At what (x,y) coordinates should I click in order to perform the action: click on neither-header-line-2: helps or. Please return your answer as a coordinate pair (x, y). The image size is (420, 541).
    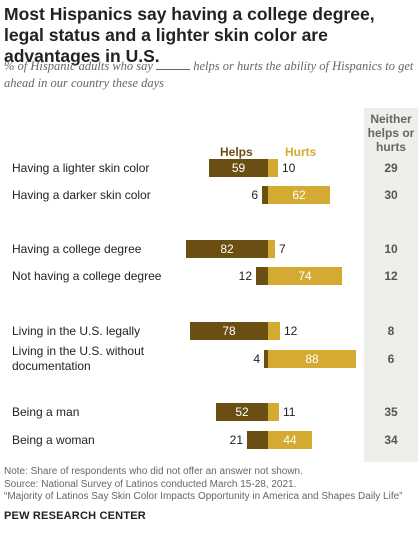
    Looking at the image, I should click on (391, 133).